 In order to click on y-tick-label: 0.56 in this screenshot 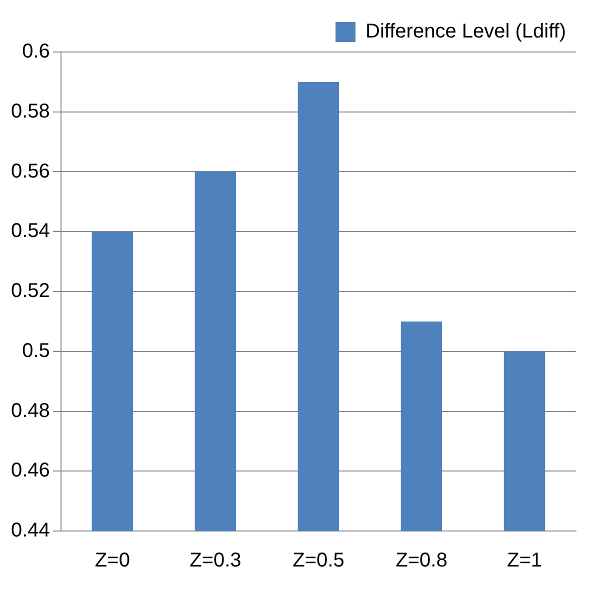, I will do `click(30, 171)`.